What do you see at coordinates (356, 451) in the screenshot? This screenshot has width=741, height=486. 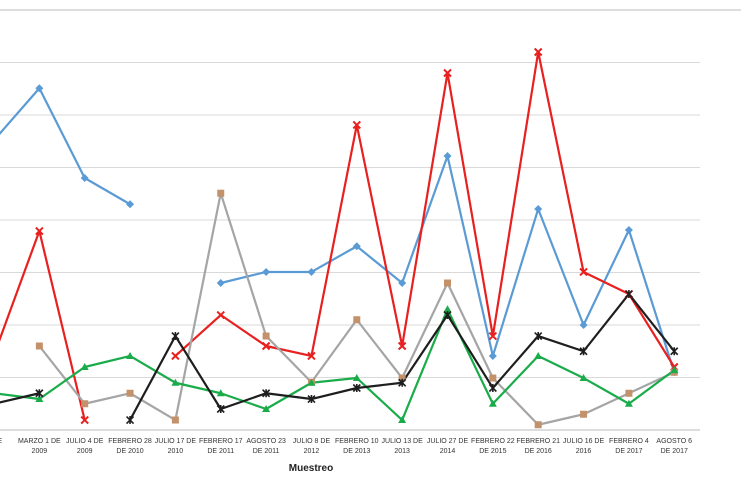 I see `x-tick-label: DE 2013` at bounding box center [356, 451].